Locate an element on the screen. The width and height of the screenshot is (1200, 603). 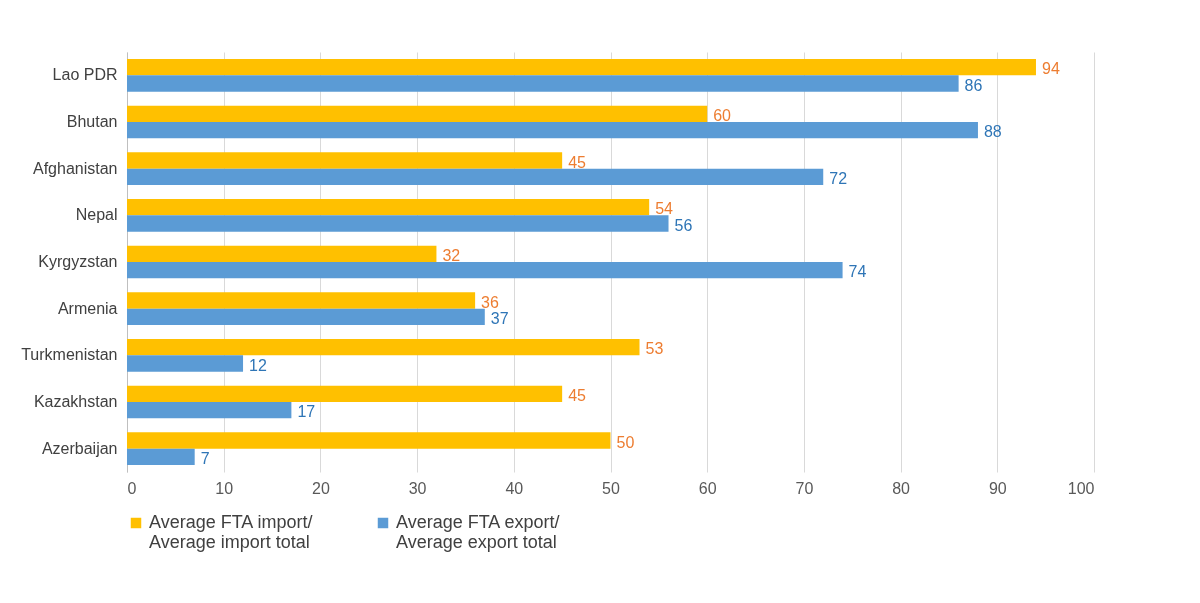
x-tick-label: 60 is located at coordinates (707, 488).